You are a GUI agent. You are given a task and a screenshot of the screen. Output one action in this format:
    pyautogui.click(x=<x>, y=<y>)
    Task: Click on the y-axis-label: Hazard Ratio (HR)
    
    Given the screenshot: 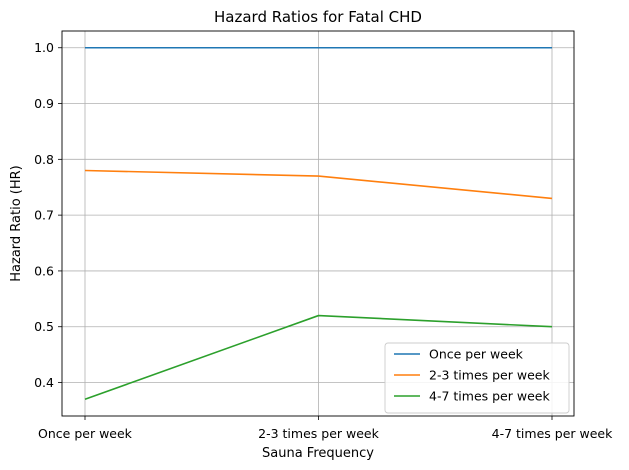 What is the action you would take?
    pyautogui.click(x=16, y=223)
    